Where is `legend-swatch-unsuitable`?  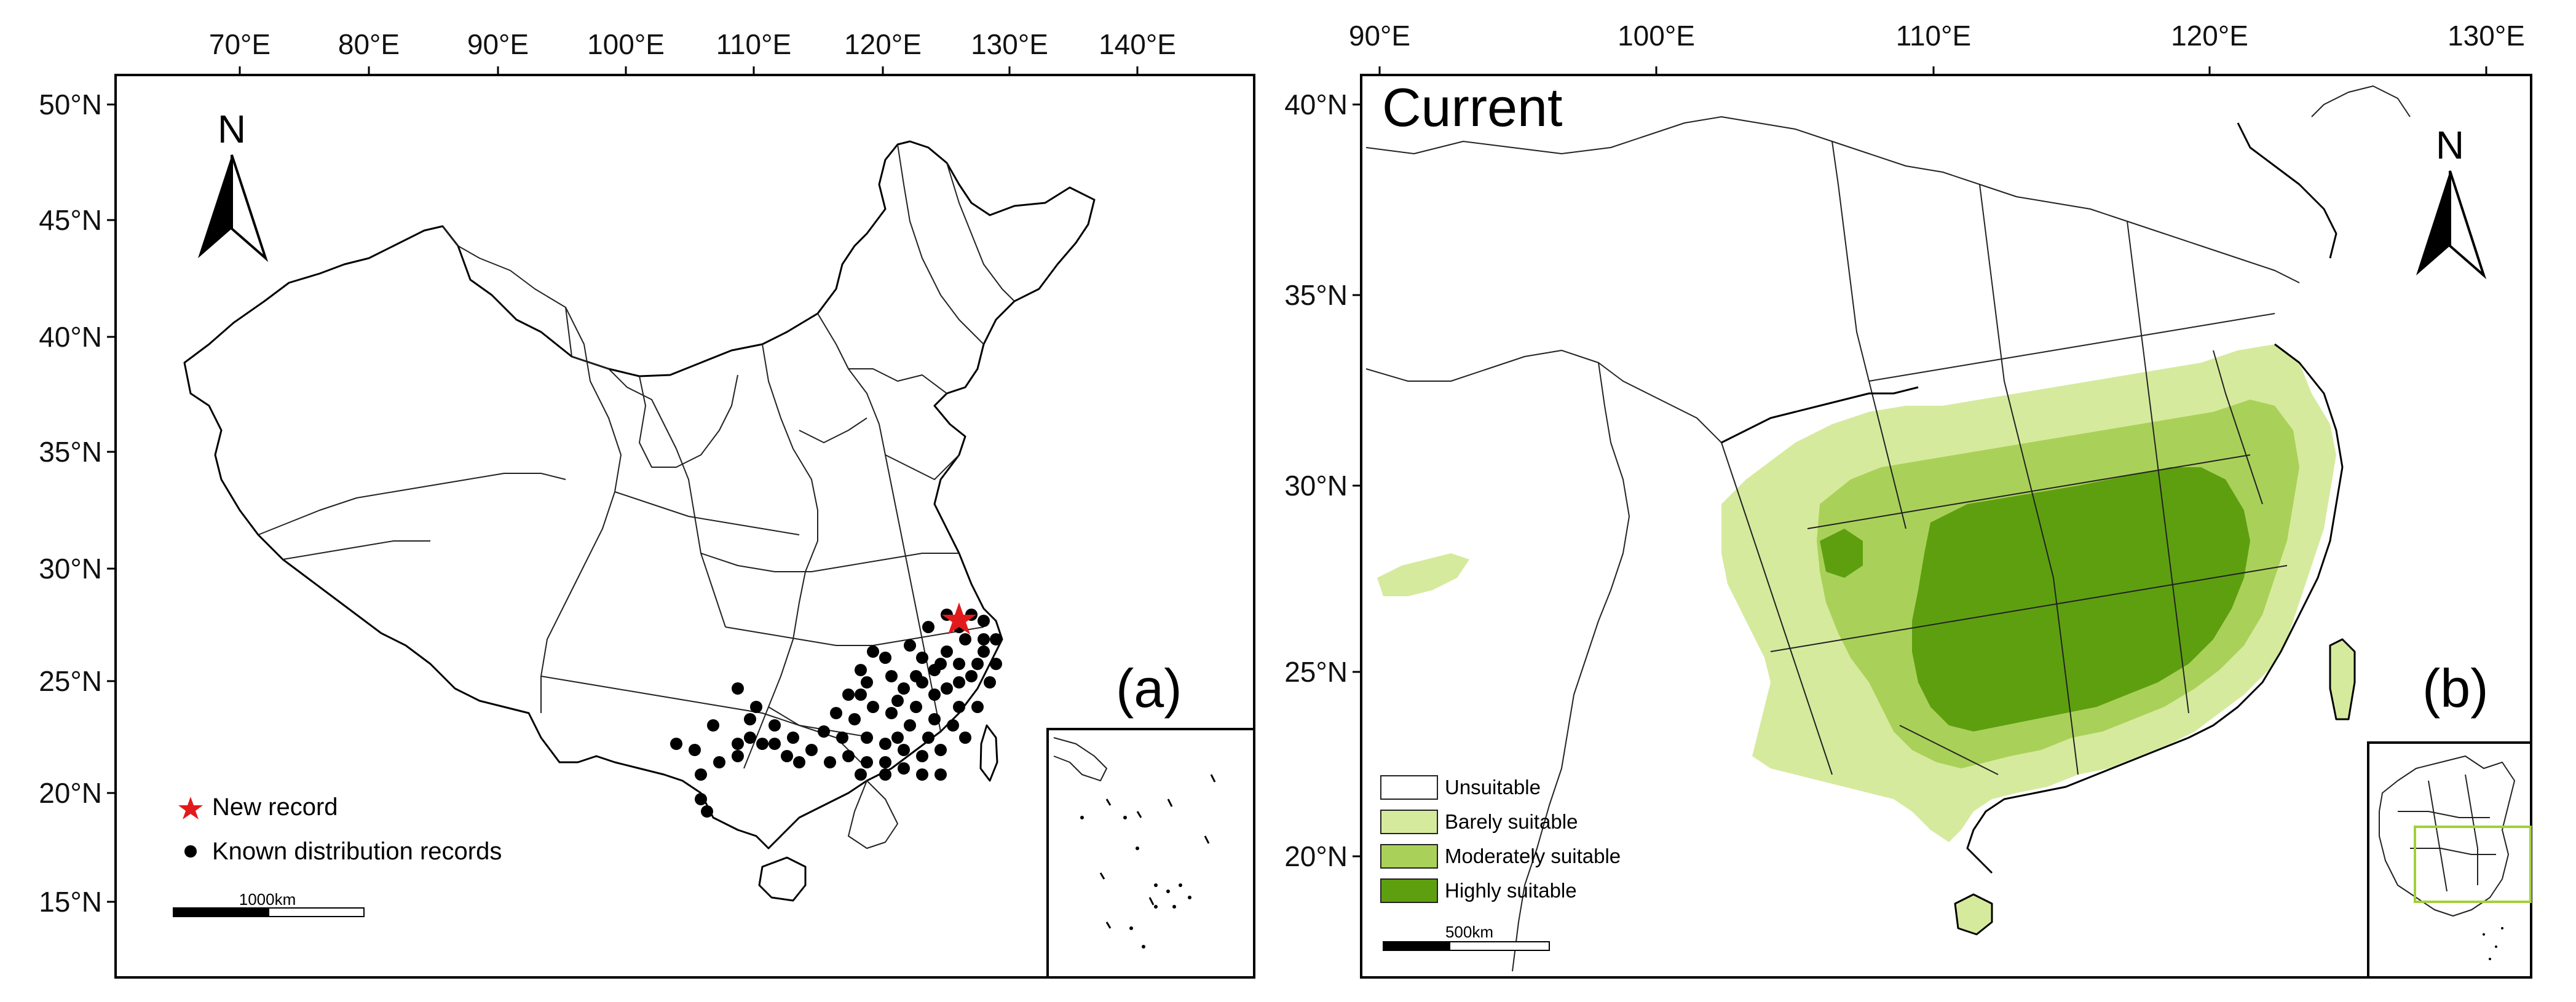 legend-swatch-unsuitable is located at coordinates (1409, 787).